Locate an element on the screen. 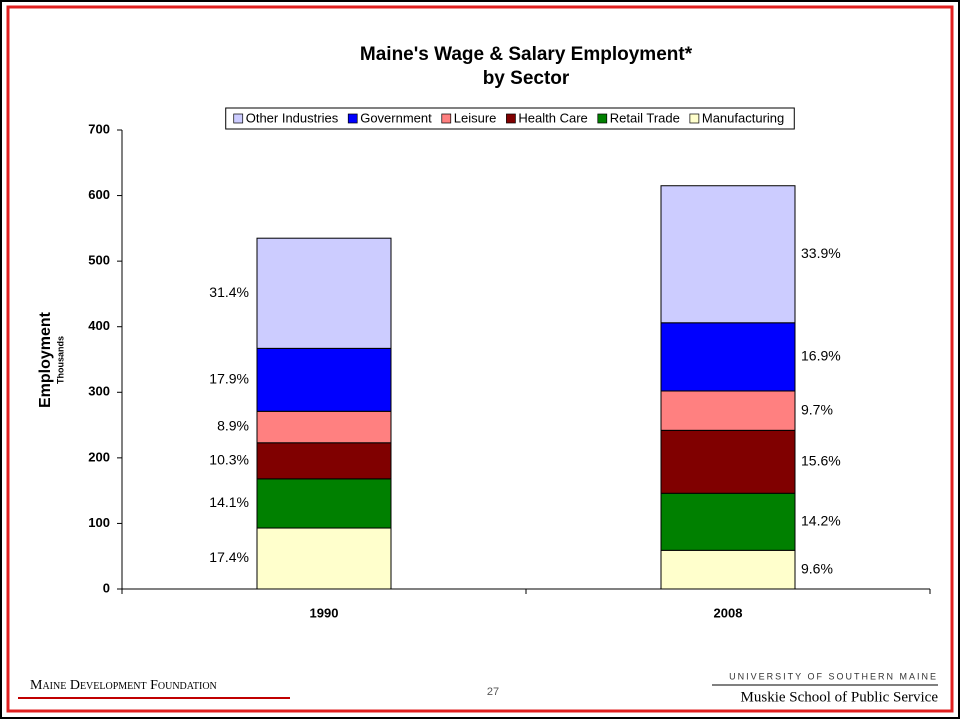 This screenshot has height=724, width=960. y-tick-label: 0 is located at coordinates (106, 587).